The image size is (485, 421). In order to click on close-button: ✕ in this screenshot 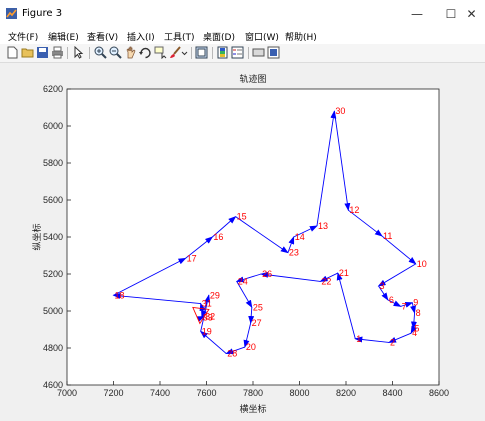, I will do `click(471, 14)`.